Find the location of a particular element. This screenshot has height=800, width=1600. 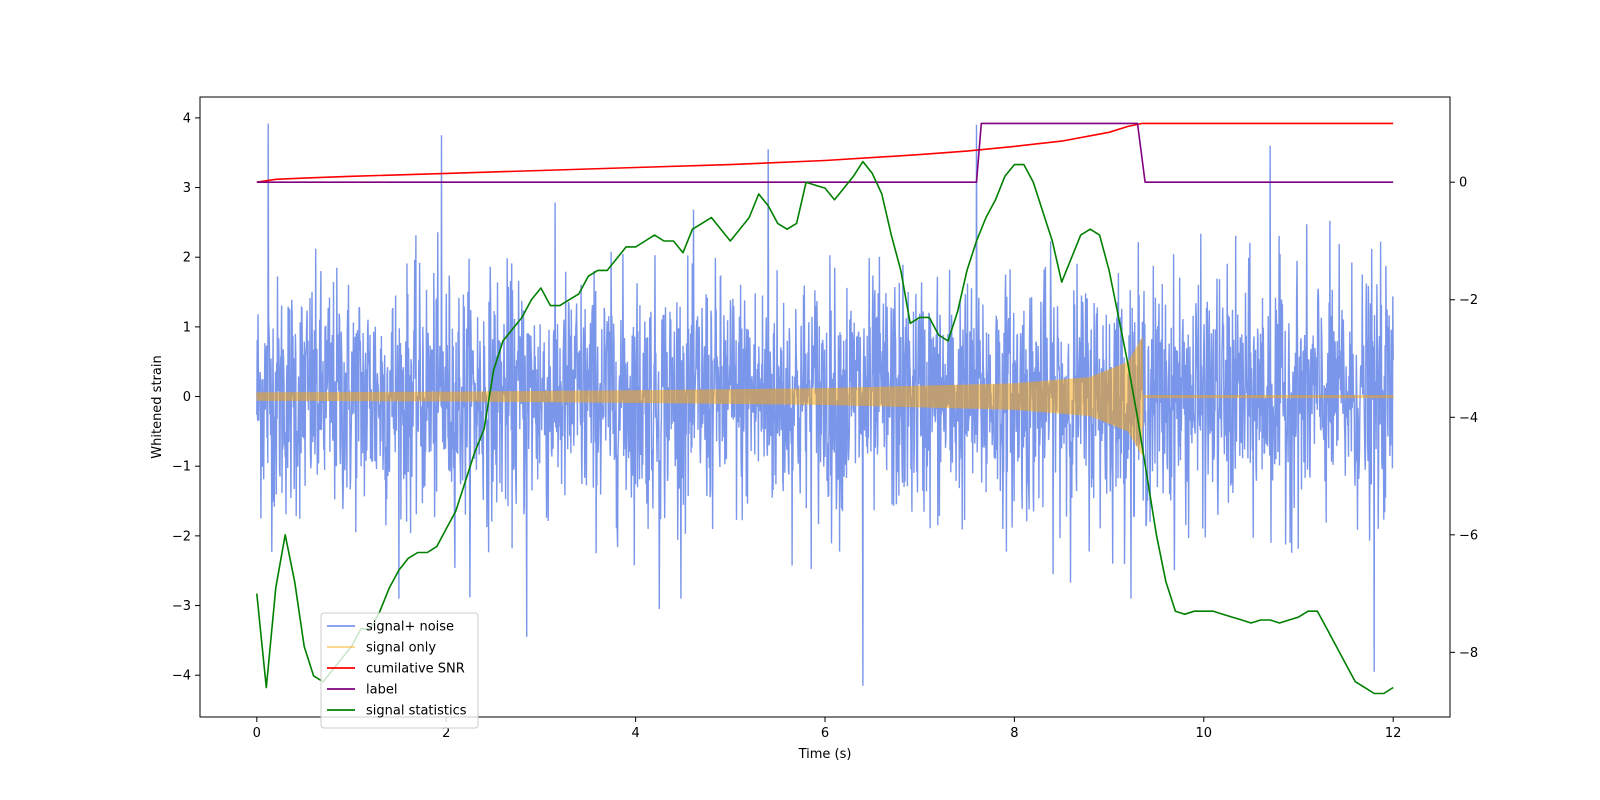

series-label is located at coordinates (825, 152).